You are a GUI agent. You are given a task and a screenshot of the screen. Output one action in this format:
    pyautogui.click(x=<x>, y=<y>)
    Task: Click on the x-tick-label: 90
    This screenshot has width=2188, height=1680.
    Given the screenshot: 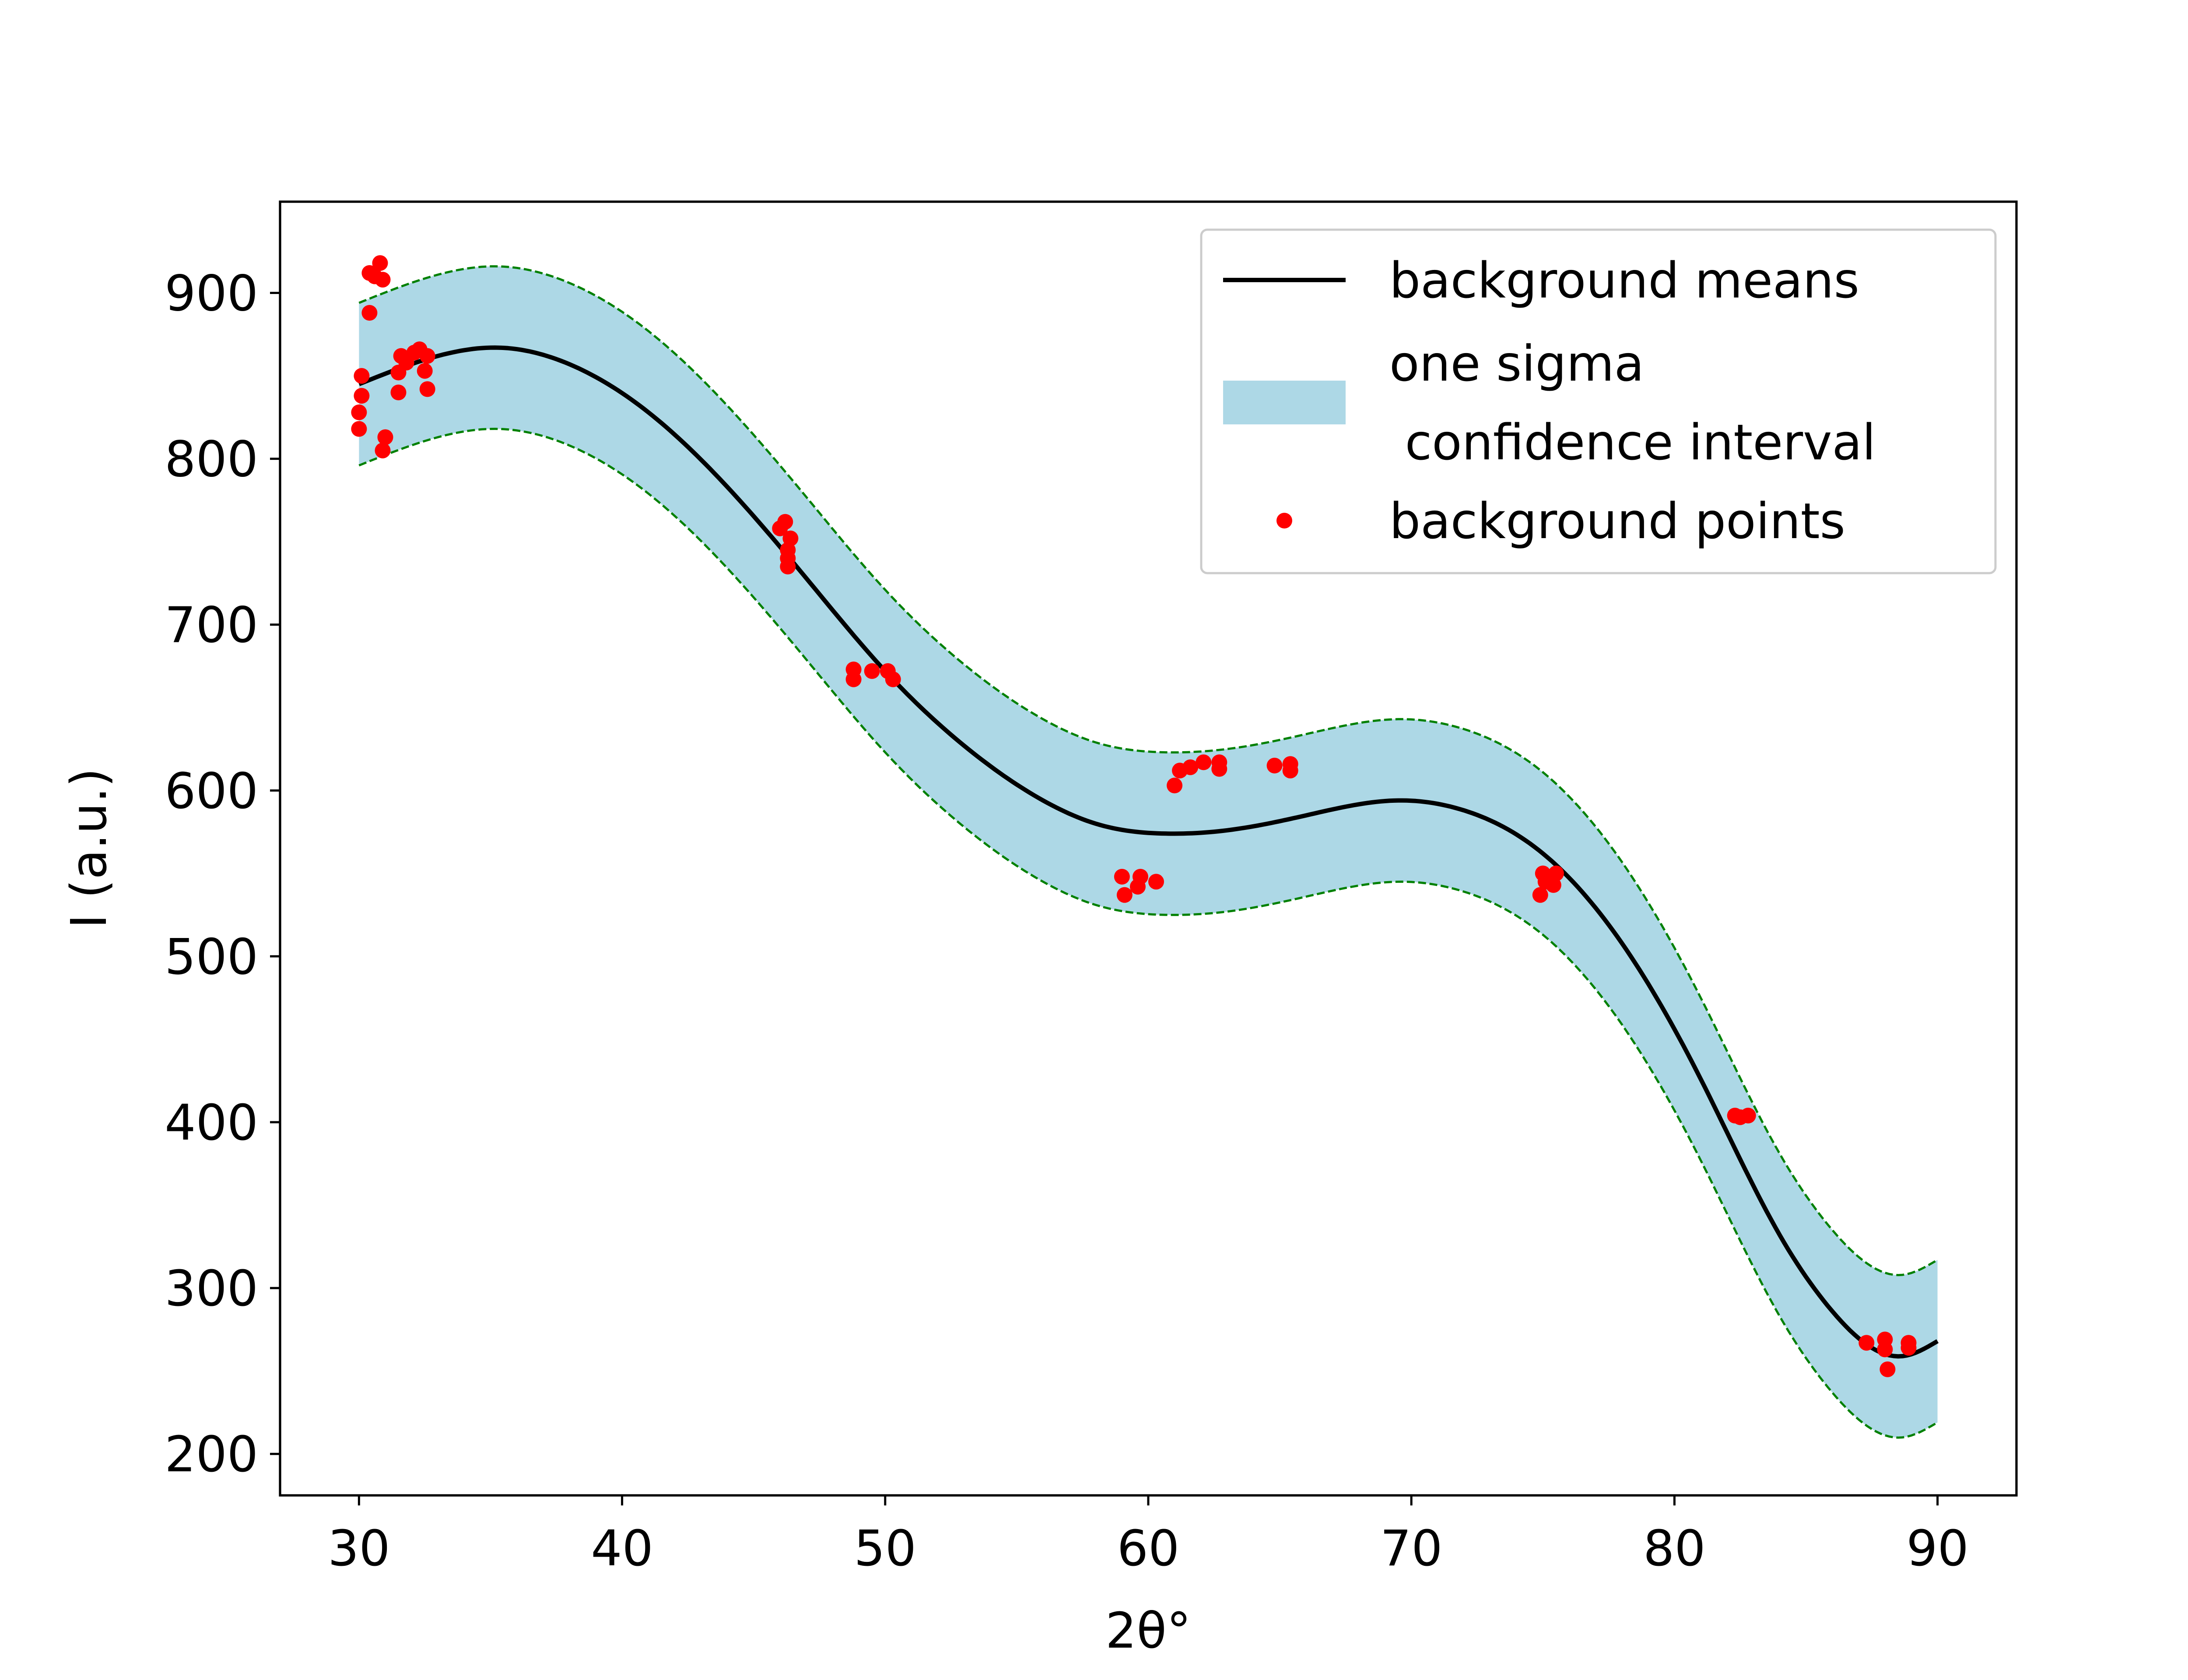 What is the action you would take?
    pyautogui.click(x=1937, y=1548)
    